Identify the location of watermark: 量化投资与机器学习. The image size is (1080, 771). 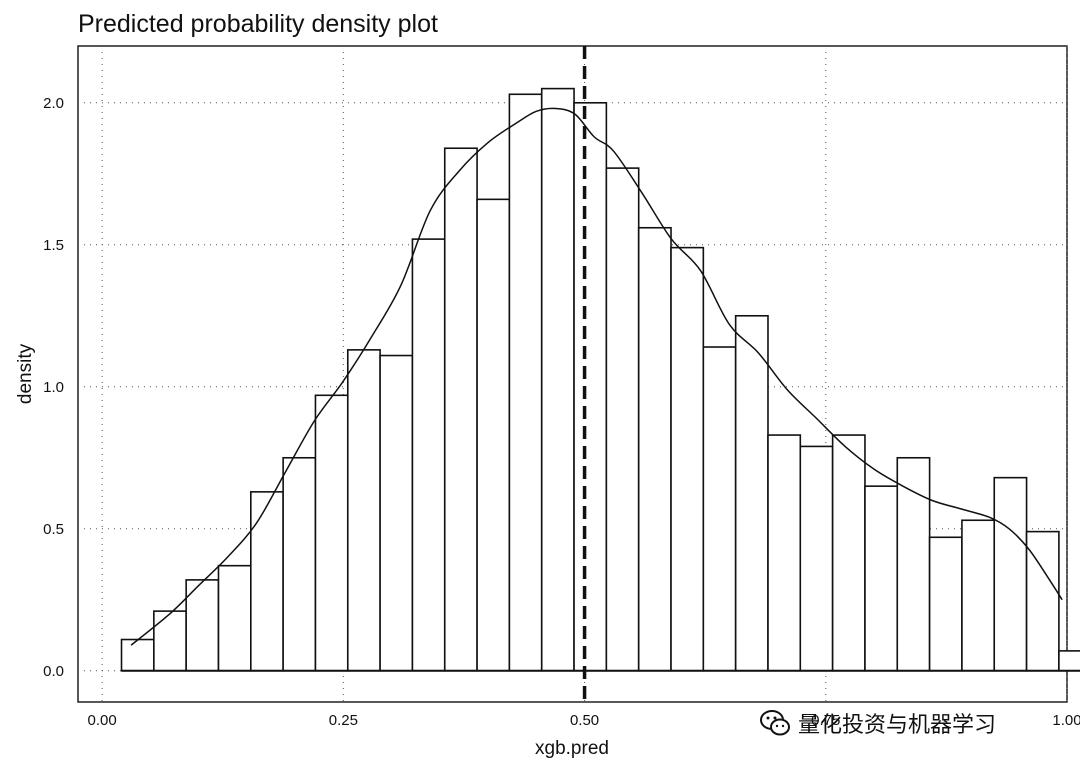
(877, 723).